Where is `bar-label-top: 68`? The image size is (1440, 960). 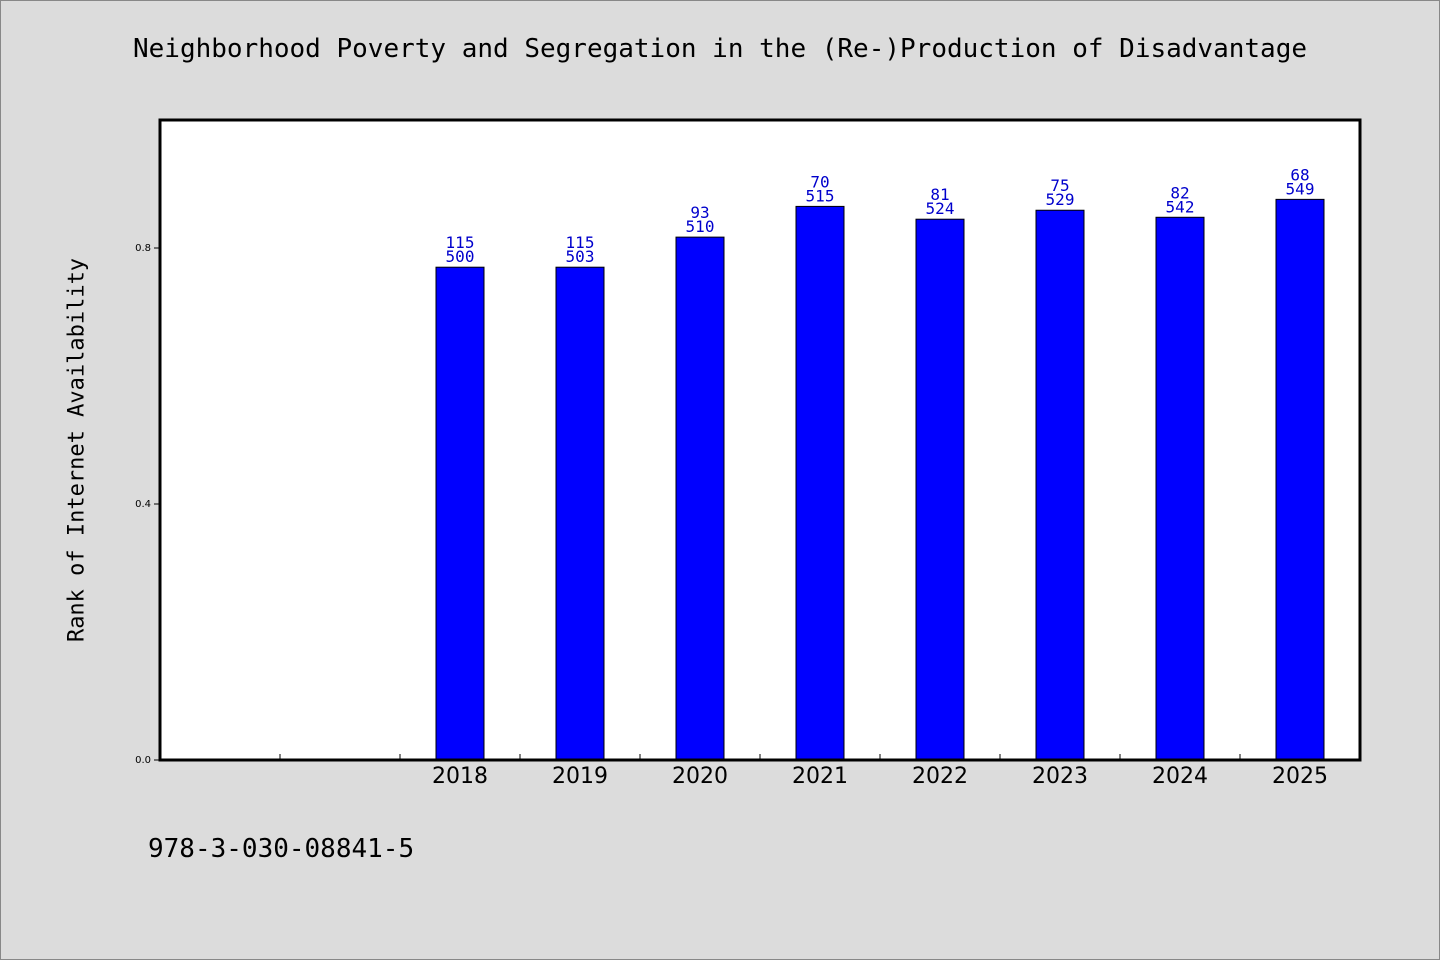 bar-label-top: 68 is located at coordinates (1299, 174).